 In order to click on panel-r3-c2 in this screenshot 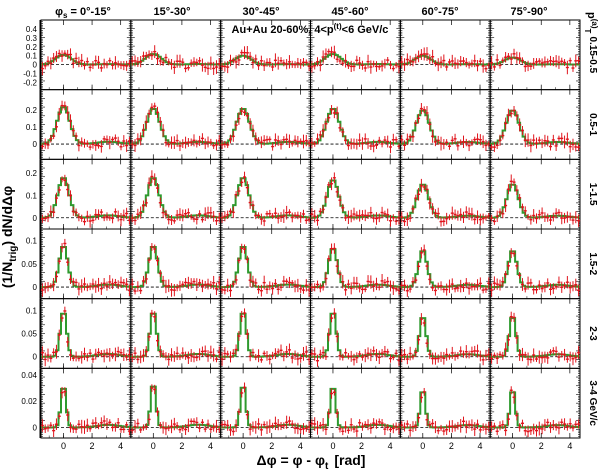, I will do `click(266, 264)`.